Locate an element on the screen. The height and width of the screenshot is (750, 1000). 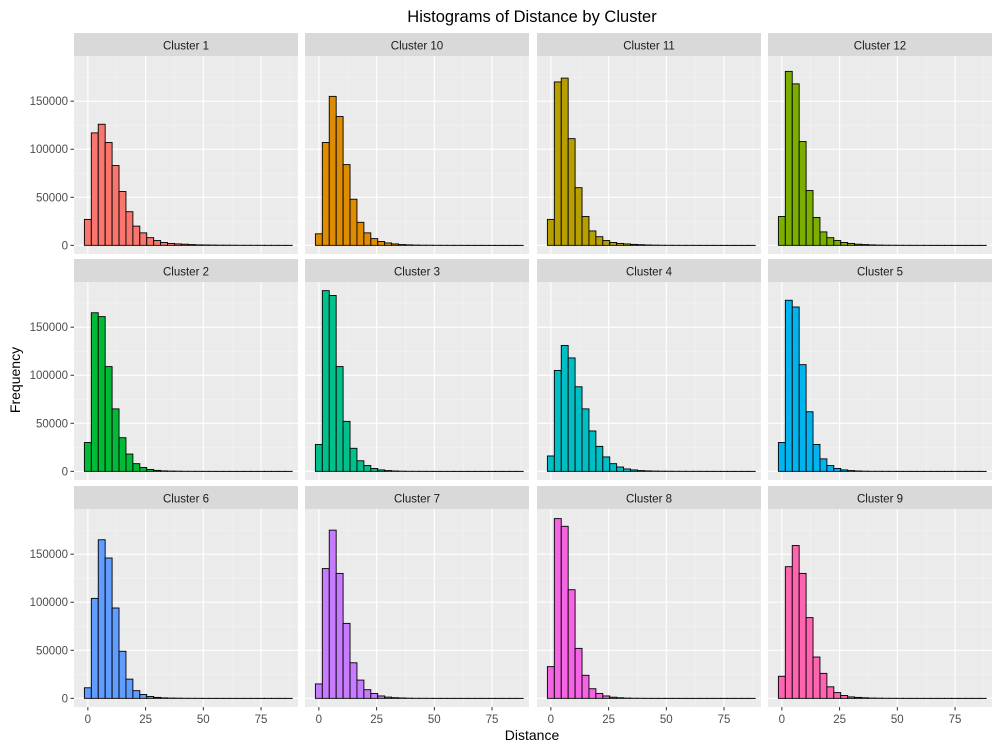
facet-strip-label: Cluster 12 is located at coordinates (880, 47).